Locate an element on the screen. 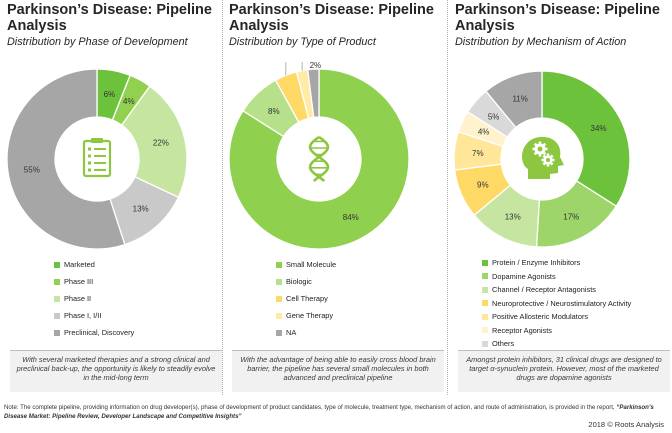 The image size is (672, 433). legend-label: Protein / Enzyme Inhibitors is located at coordinates (536, 262).